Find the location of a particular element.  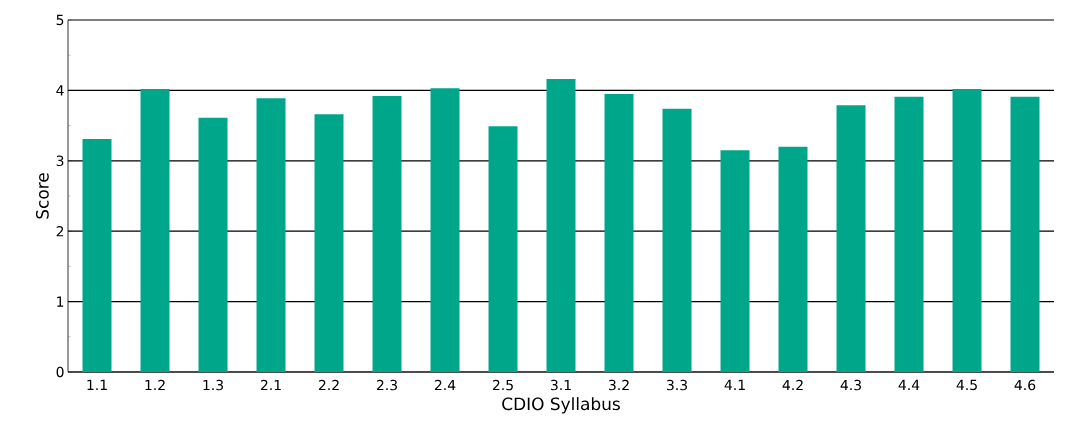

x-tick-label: 1.3 is located at coordinates (213, 385).